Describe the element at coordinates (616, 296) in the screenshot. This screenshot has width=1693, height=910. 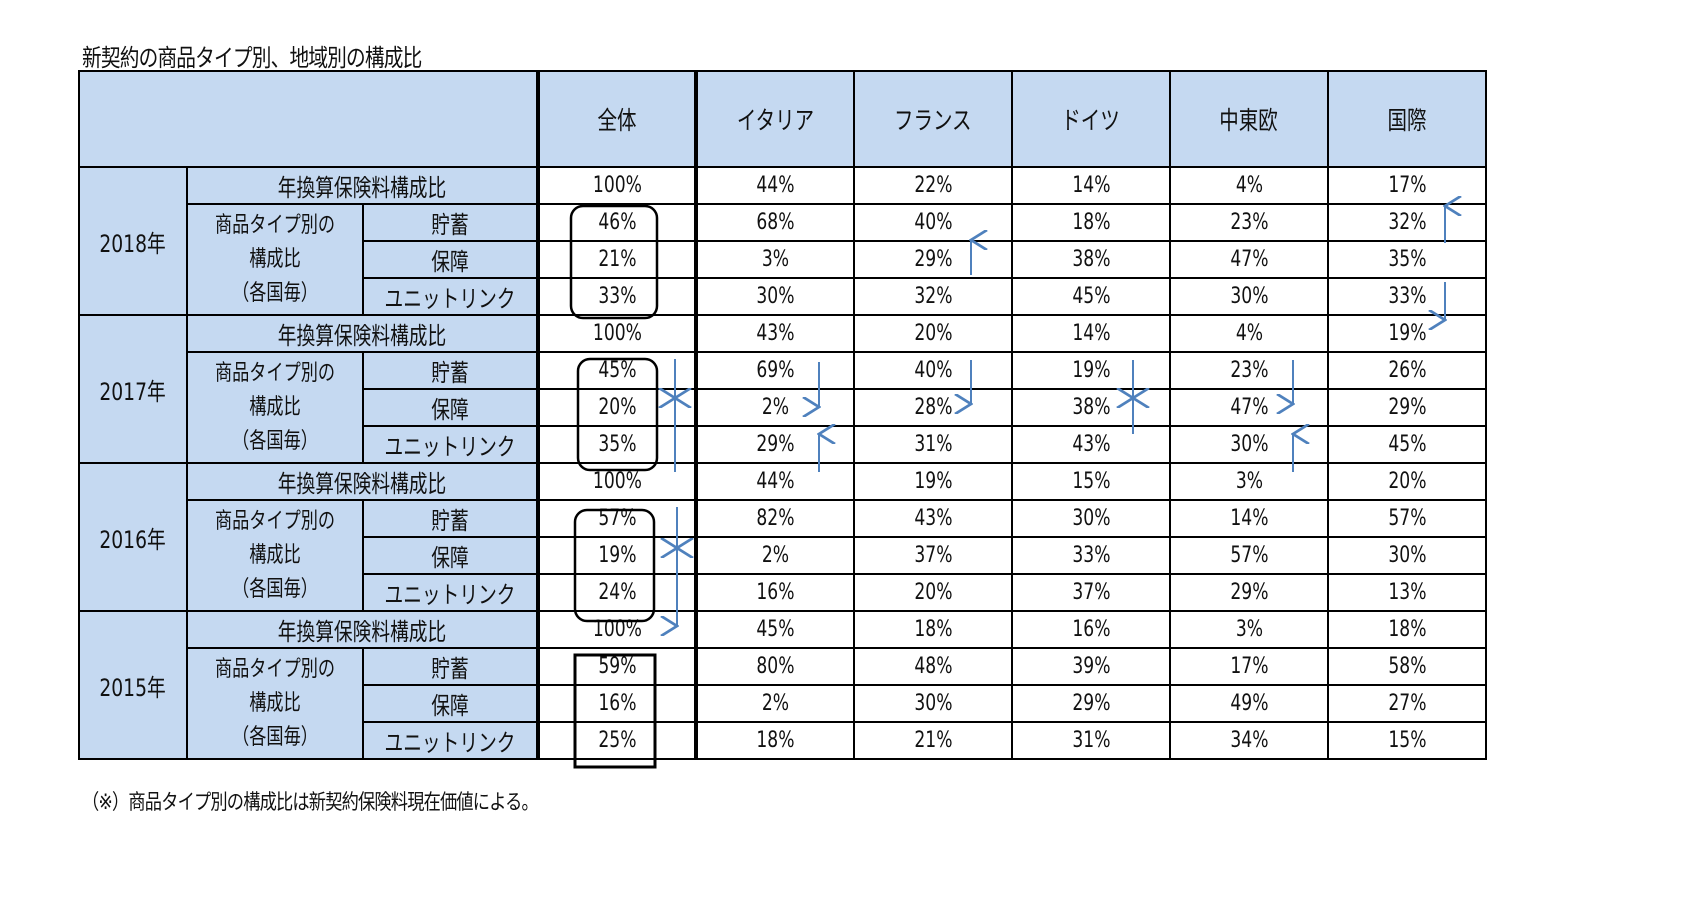
I see `cell-value: 33%` at that location.